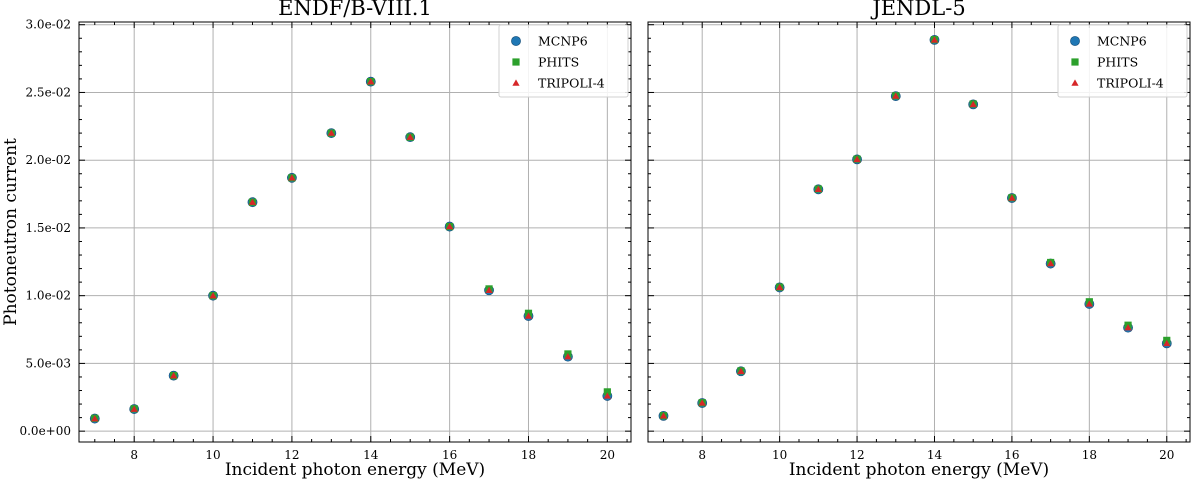 The height and width of the screenshot is (482, 1200). What do you see at coordinates (48, 296) in the screenshot?
I see `y-tick-label: 1.0e-02` at bounding box center [48, 296].